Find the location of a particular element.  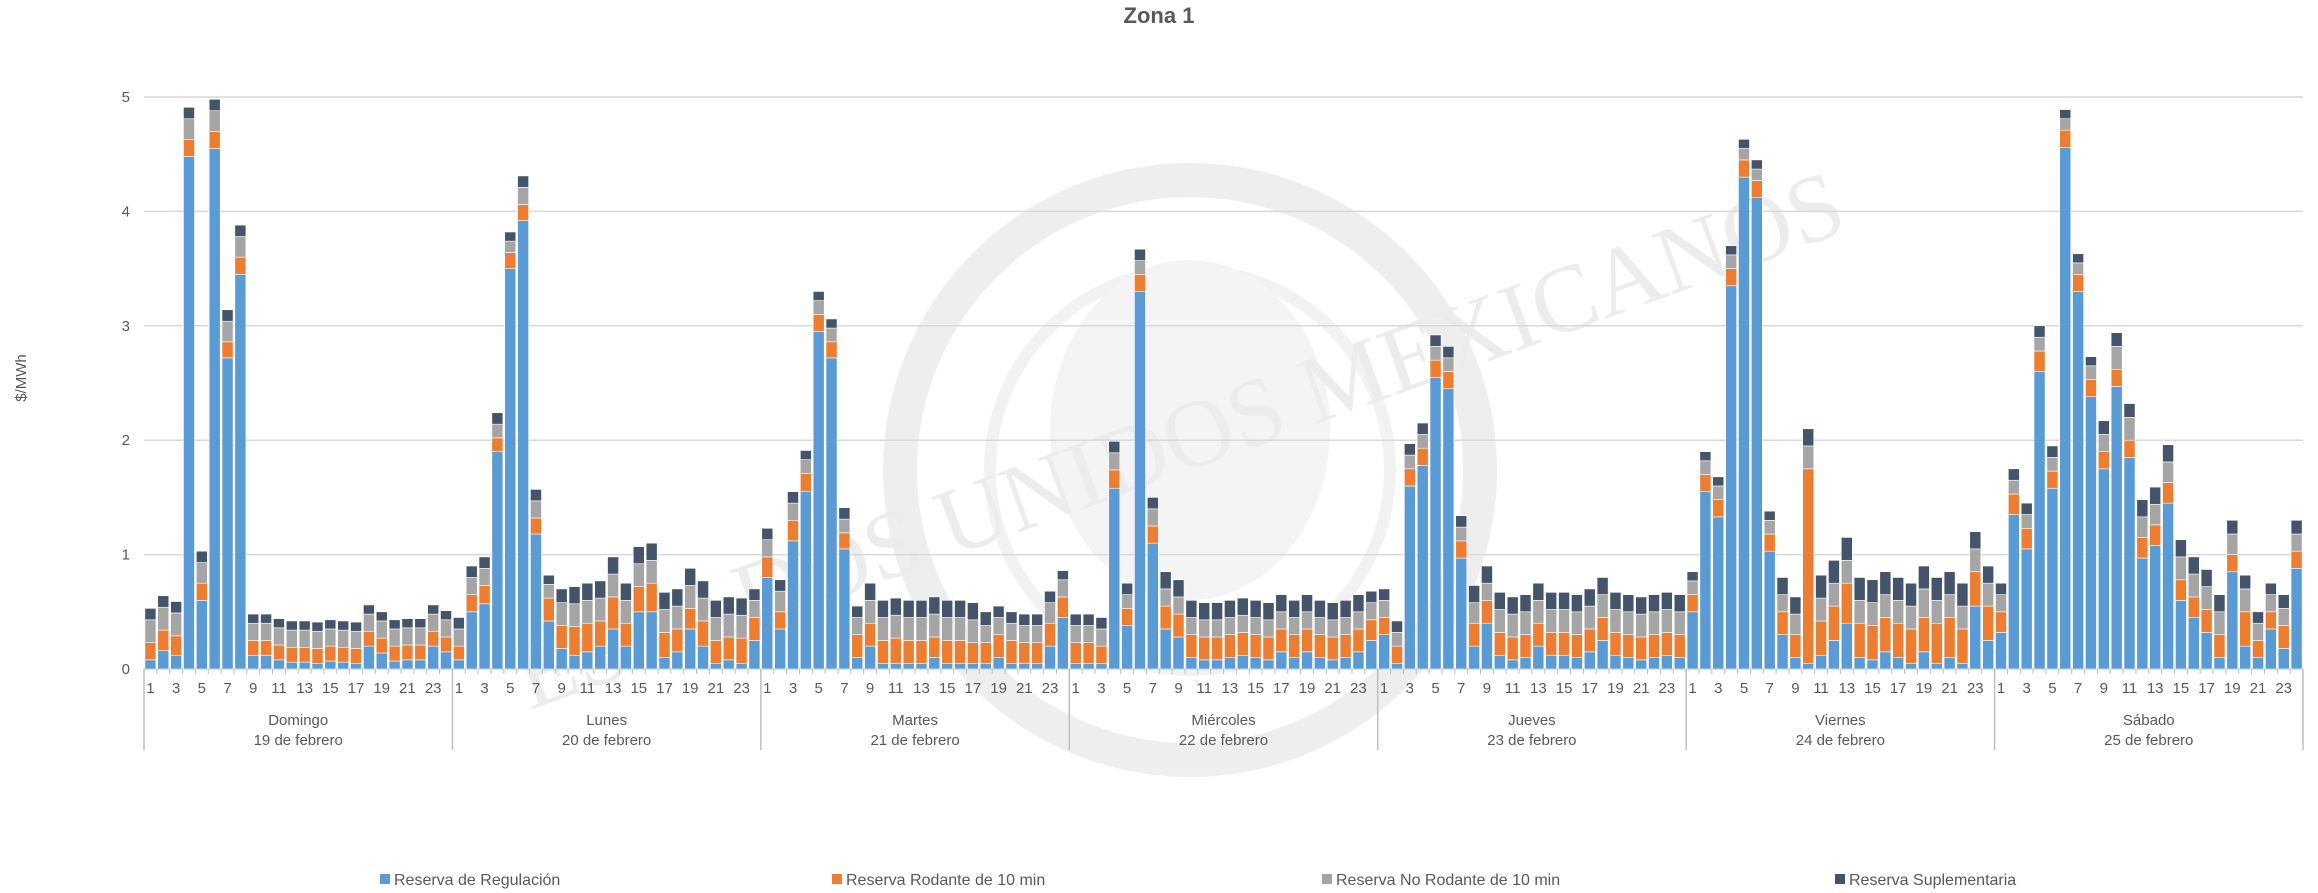

y-tick-label: 0 is located at coordinates (126, 669).